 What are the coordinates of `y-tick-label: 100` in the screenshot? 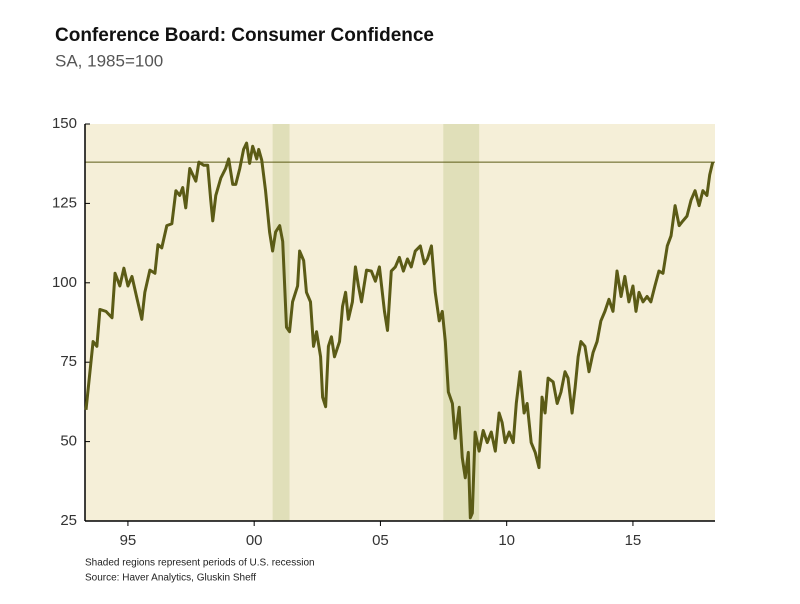 It's located at (64, 282).